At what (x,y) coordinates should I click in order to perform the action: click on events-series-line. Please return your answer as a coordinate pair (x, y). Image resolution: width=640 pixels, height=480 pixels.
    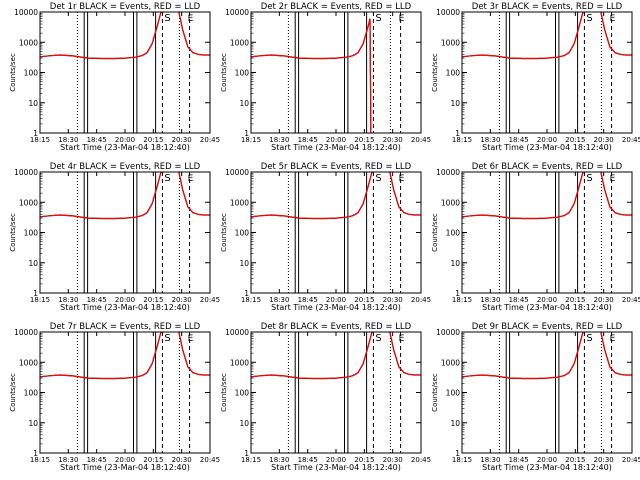
    Looking at the image, I should click on (311, 75).